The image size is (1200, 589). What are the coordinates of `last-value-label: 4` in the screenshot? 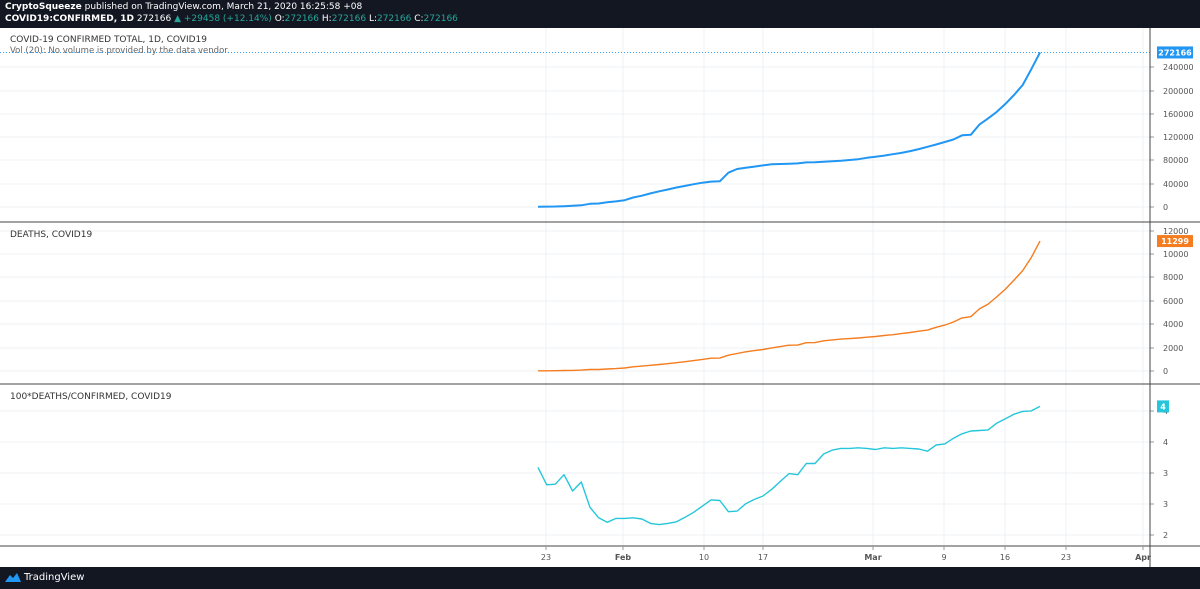 It's located at (1163, 406).